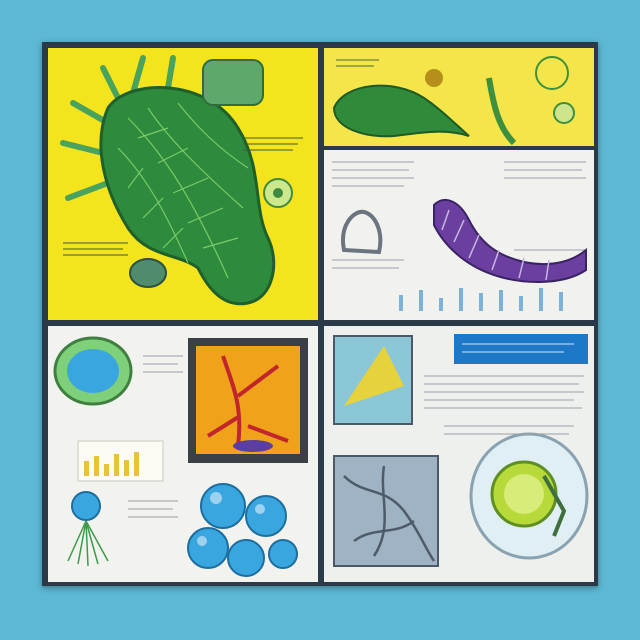 This screenshot has height=640, width=640. I want to click on panel-seed-pod, so click(459, 97).